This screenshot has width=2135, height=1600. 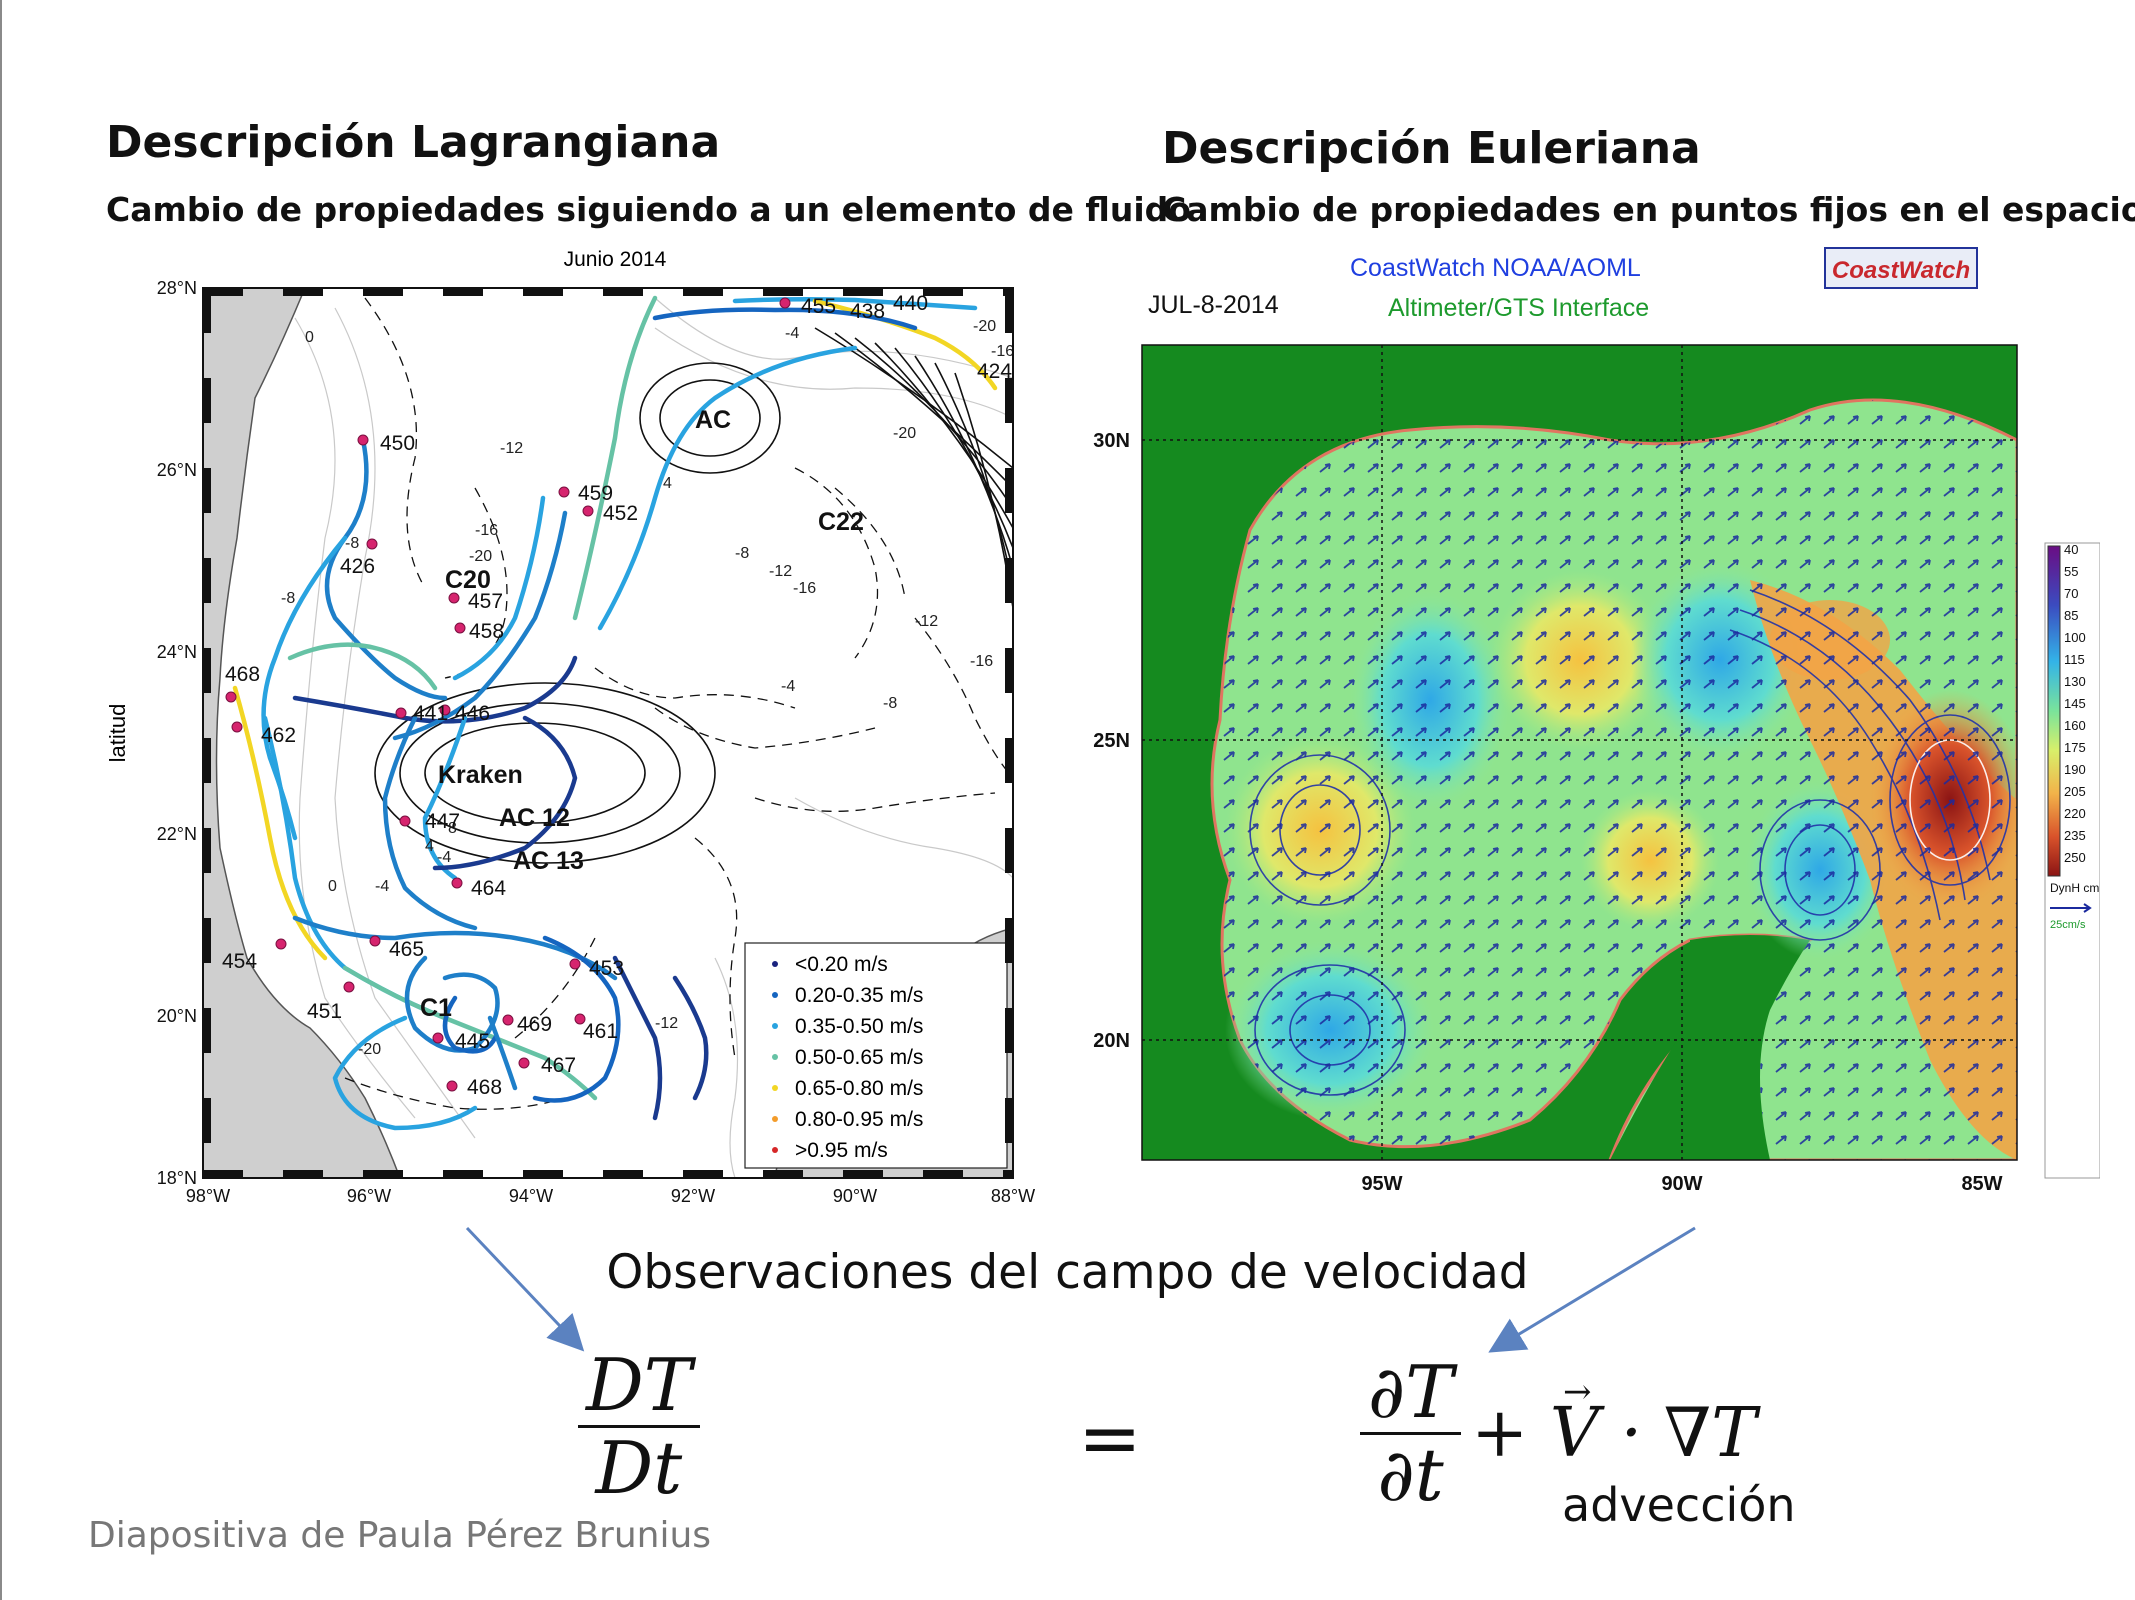 I want to click on rhs-local-plus-advection: ∂T ∂t + V · ∇T →, so click(x=1558, y=1433).